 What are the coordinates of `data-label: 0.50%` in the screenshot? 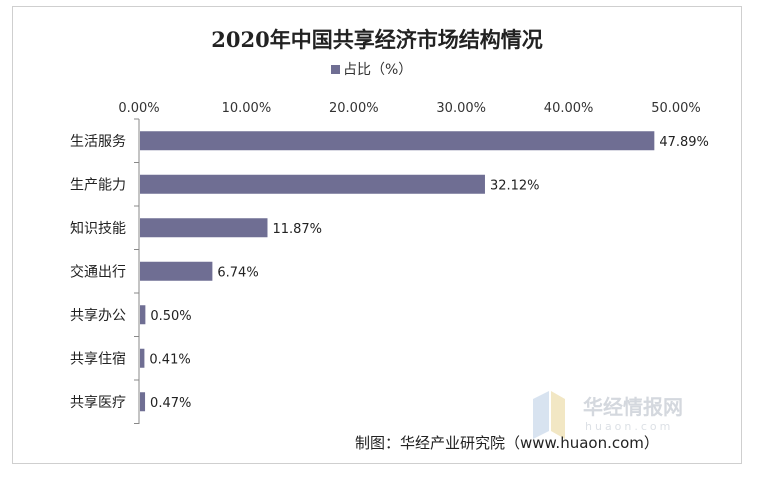 It's located at (170, 316).